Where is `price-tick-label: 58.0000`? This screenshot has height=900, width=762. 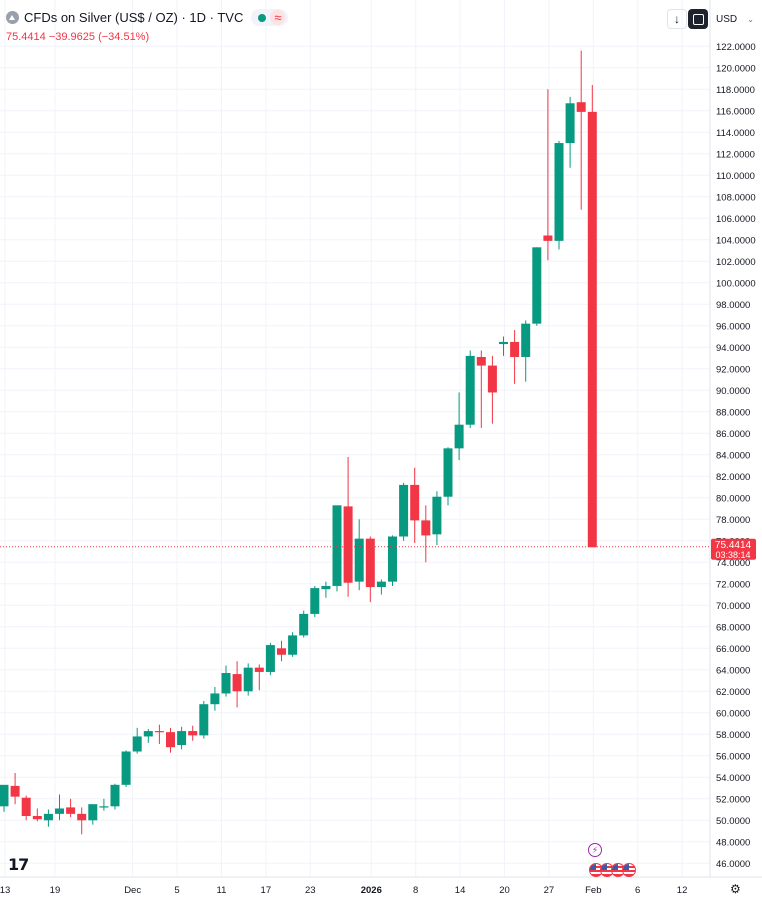
price-tick-label: 58.0000 is located at coordinates (733, 735).